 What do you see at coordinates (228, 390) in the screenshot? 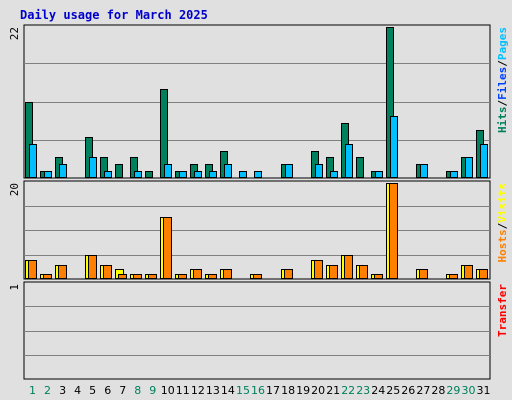
I see `x-tick-label: 14` at bounding box center [228, 390].